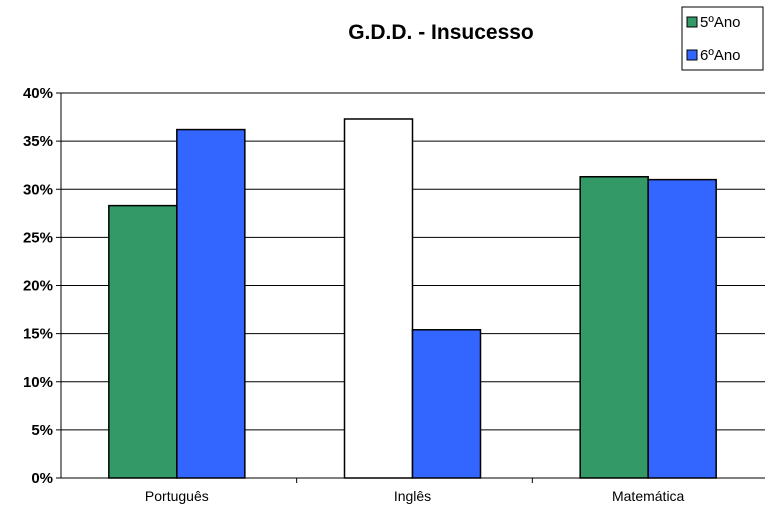 The height and width of the screenshot is (506, 765). Describe the element at coordinates (720, 22) in the screenshot. I see `legend-label: 5ºAno` at that location.